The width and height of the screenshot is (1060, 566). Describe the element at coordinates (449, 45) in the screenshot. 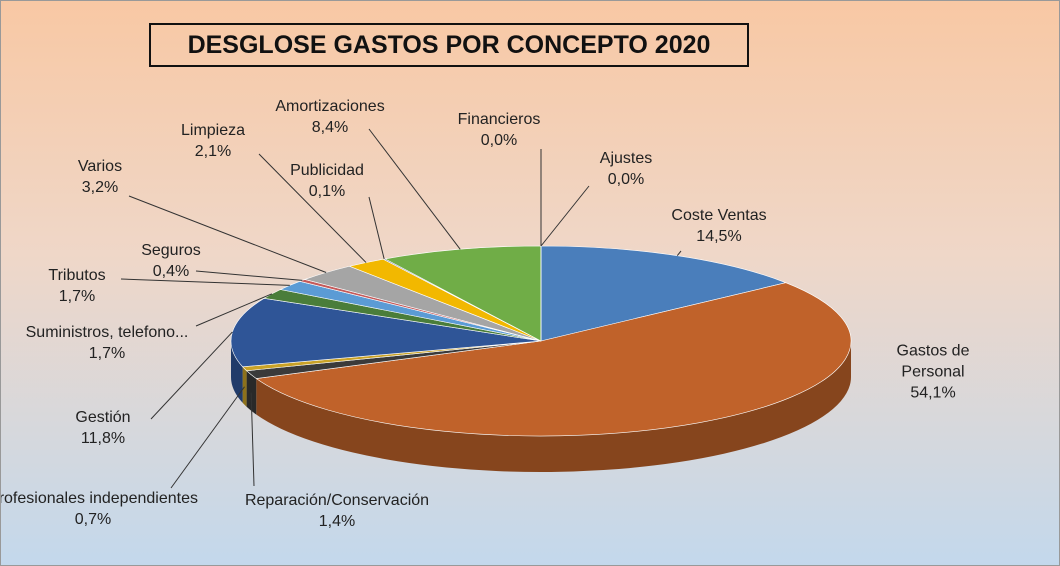

I see `chart-title: DESGLOSE GASTOS POR CONCEPTO 2020` at that location.